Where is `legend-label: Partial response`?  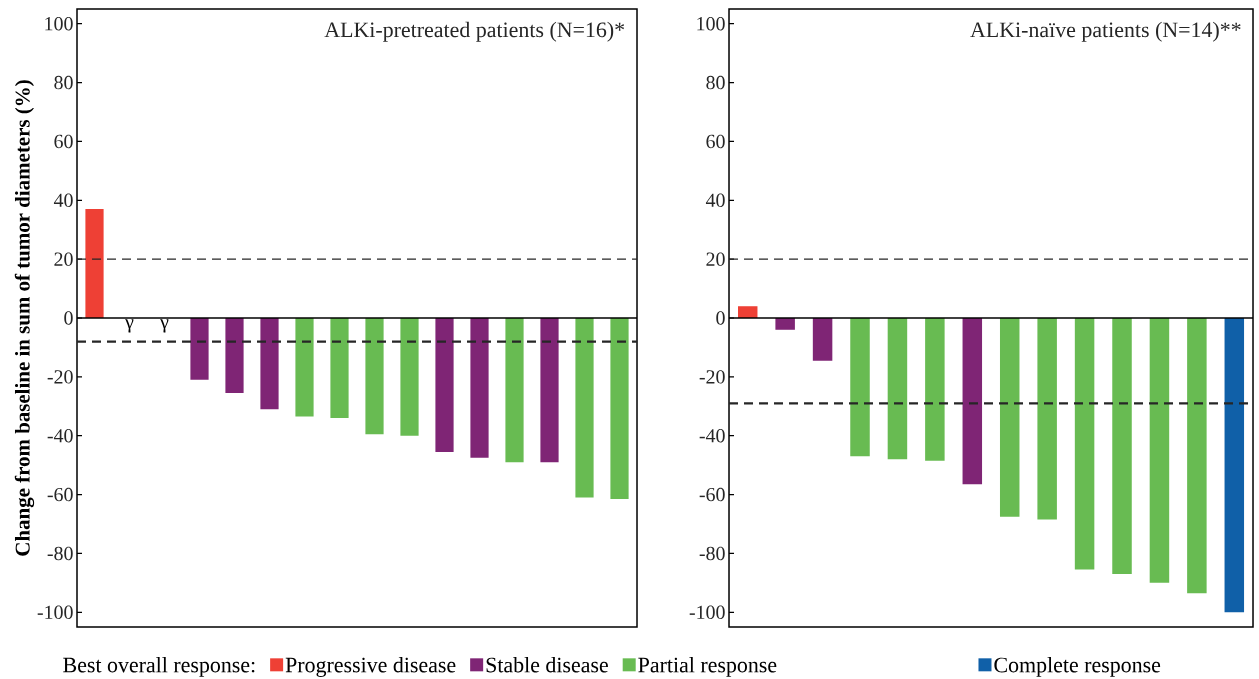 legend-label: Partial response is located at coordinates (707, 666).